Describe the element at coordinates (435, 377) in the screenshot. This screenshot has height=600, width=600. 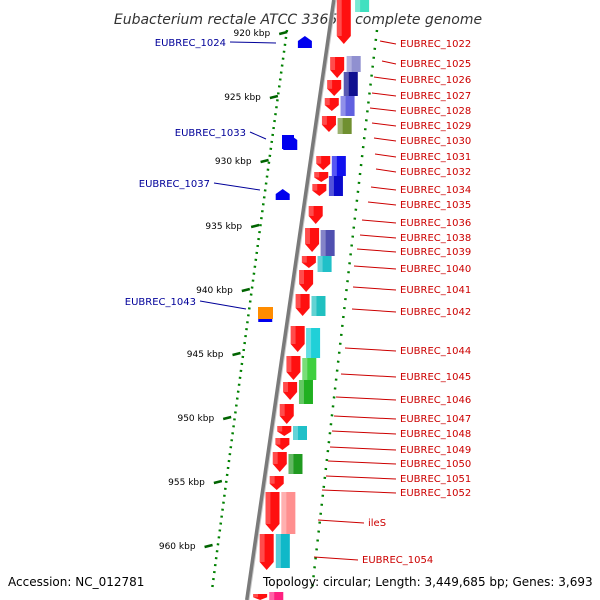
I see `gene-label: EUBREC_1045` at that location.